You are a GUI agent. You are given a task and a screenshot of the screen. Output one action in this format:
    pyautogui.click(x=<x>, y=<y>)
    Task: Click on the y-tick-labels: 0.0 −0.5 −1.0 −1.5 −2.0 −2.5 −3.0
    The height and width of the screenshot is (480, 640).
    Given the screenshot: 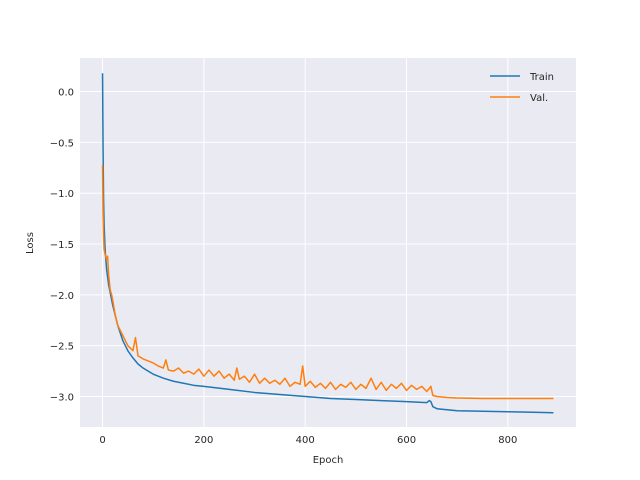 What is the action you would take?
    pyautogui.click(x=62, y=246)
    